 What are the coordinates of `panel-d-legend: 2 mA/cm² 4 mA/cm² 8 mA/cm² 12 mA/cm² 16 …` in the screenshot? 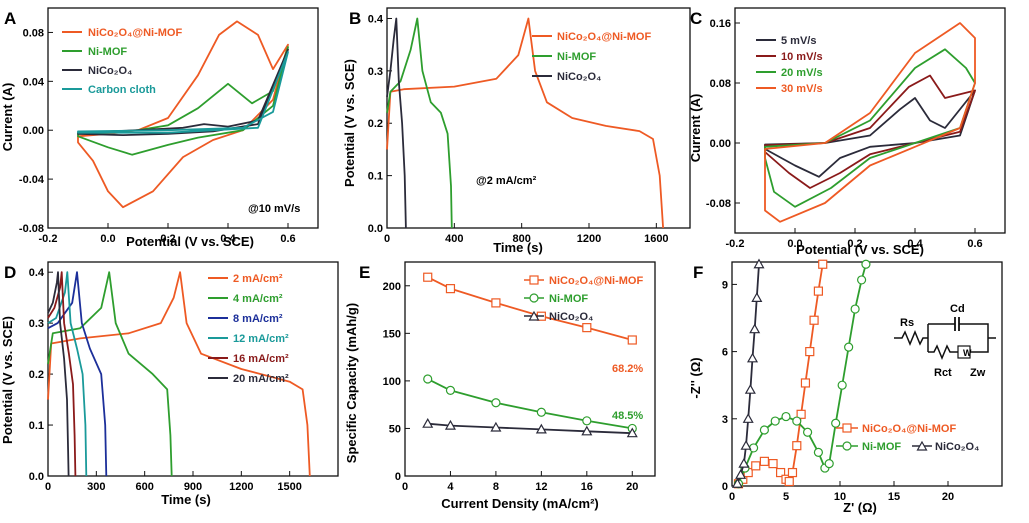 It's located at (248, 329).